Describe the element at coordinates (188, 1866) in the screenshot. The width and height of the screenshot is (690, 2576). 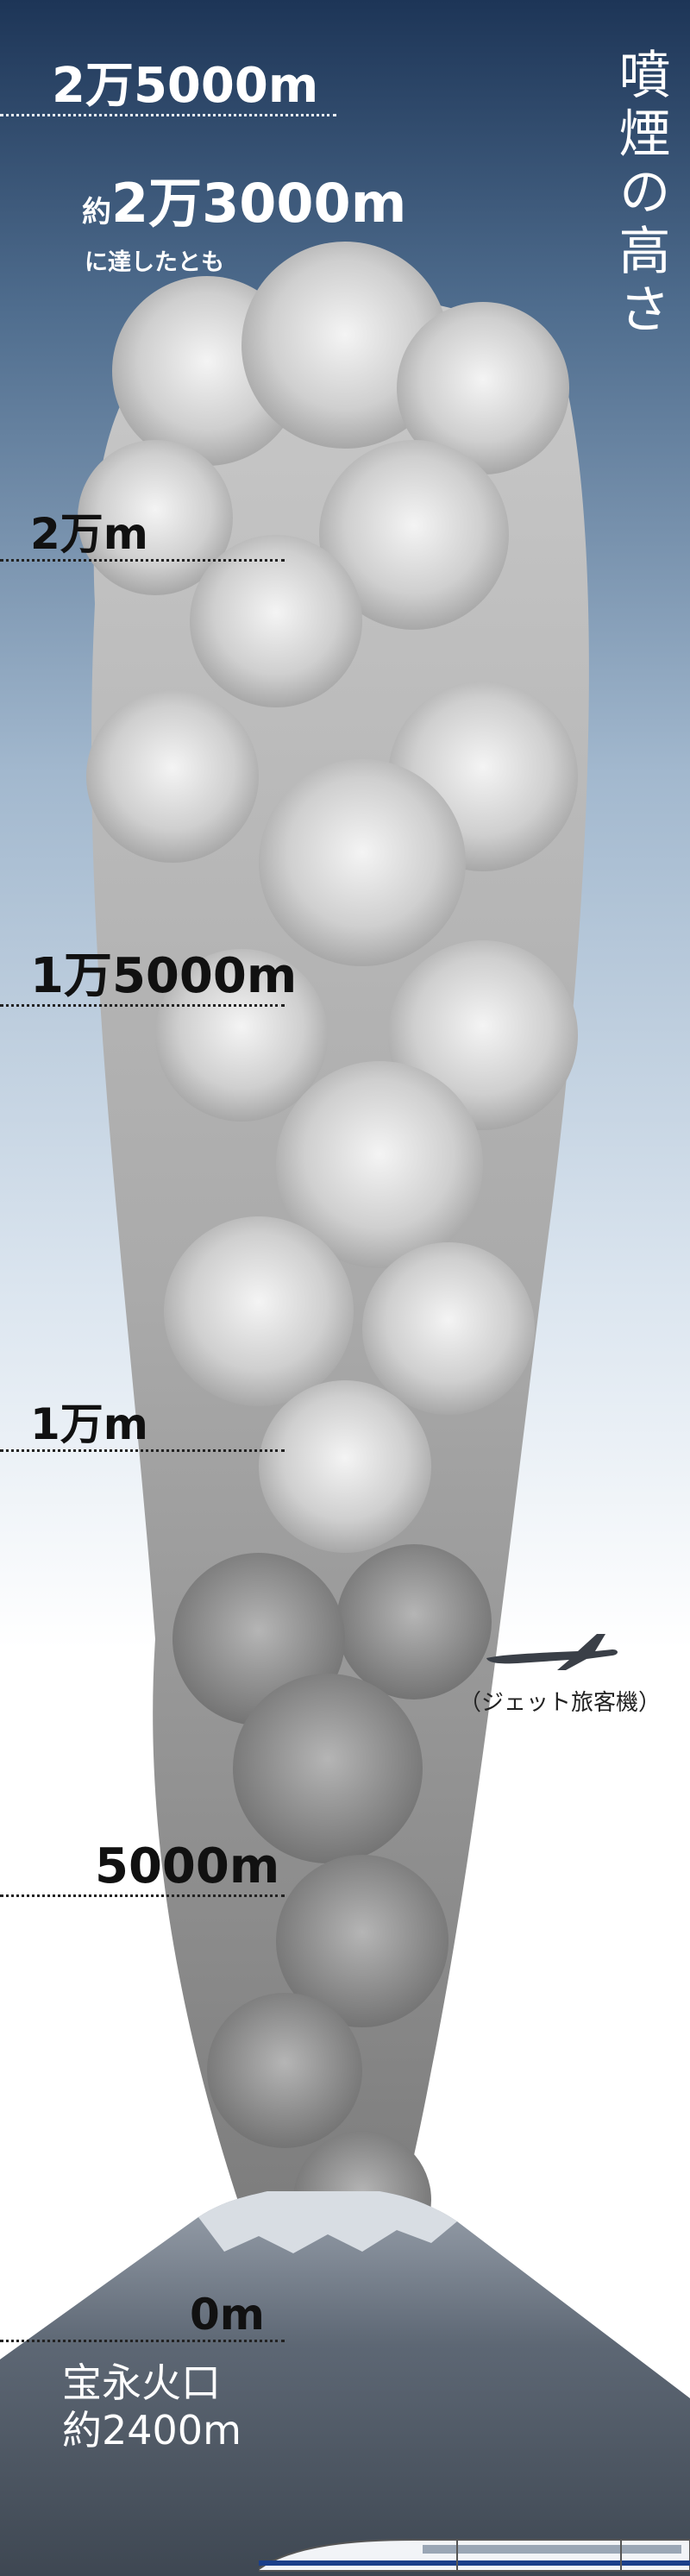
I see `altitude-label-5000: 5000m` at that location.